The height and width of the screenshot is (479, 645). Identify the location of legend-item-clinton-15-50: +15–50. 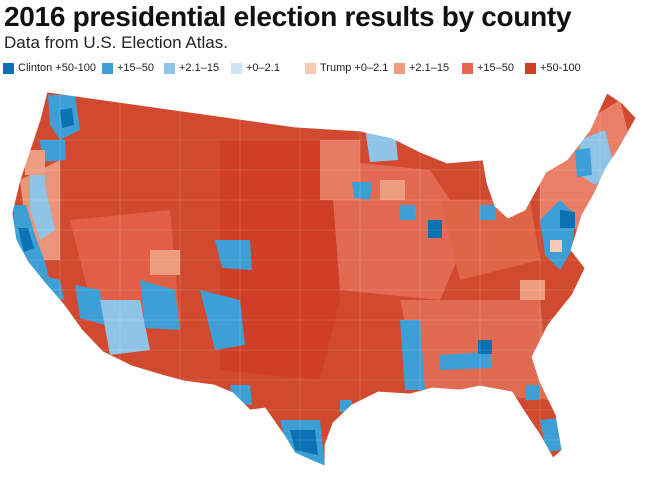
(128, 68).